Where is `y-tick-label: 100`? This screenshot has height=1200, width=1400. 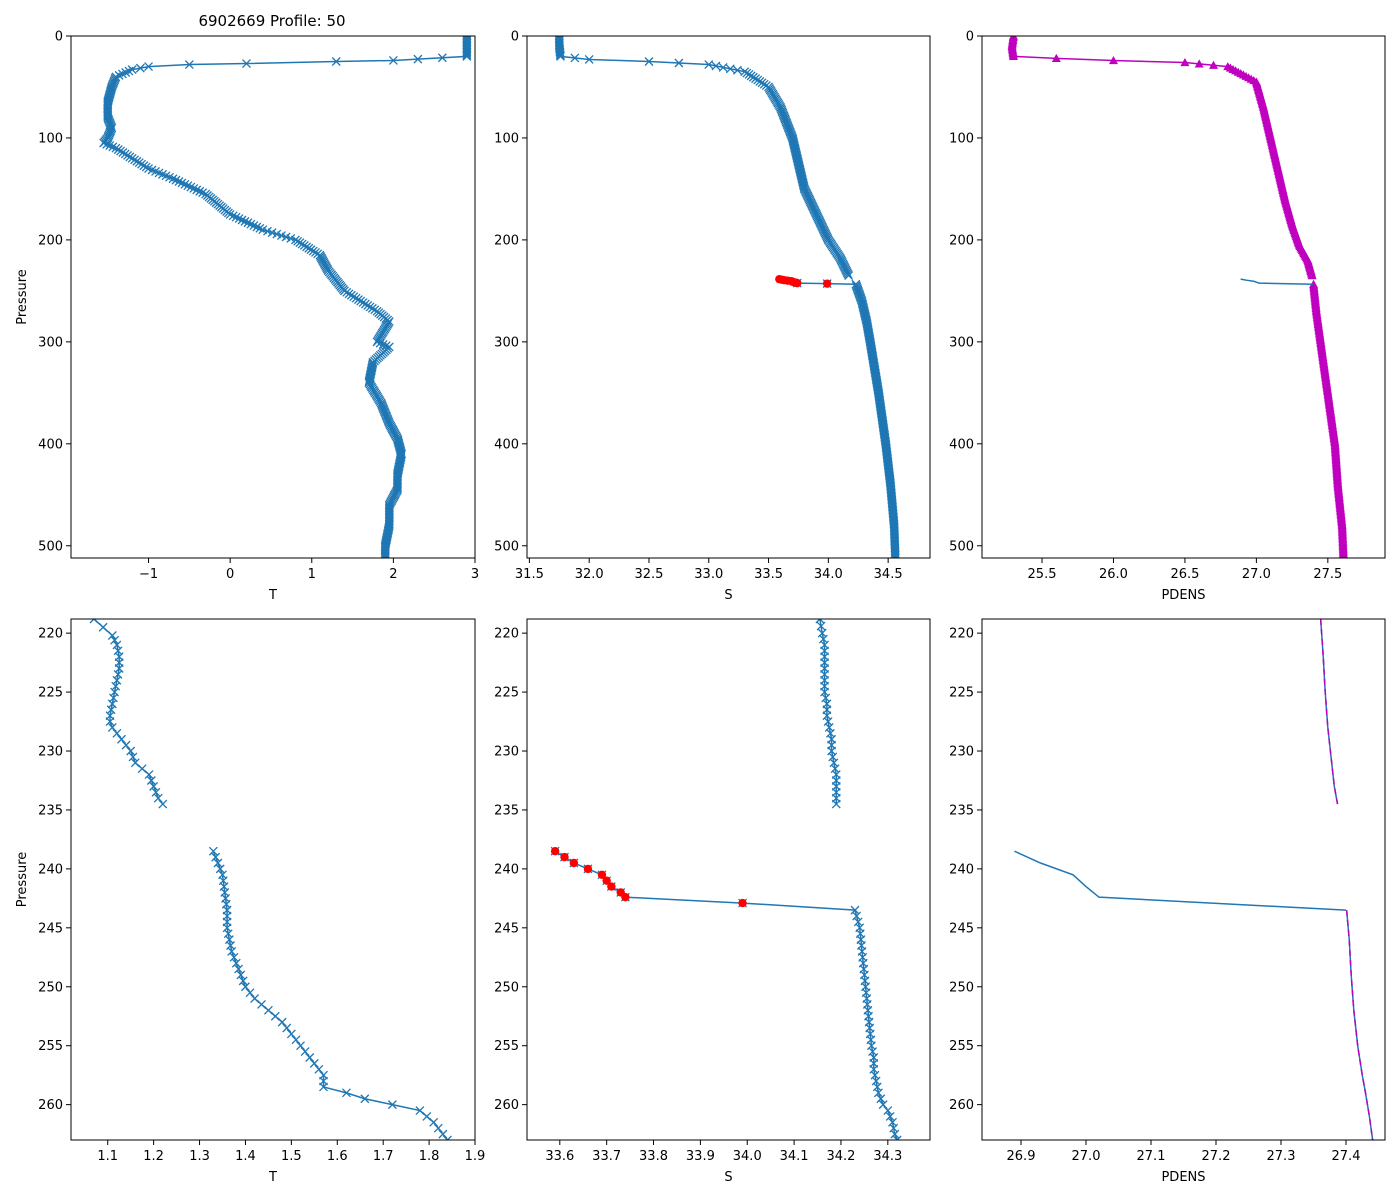
y-tick-label: 100 is located at coordinates (961, 138).